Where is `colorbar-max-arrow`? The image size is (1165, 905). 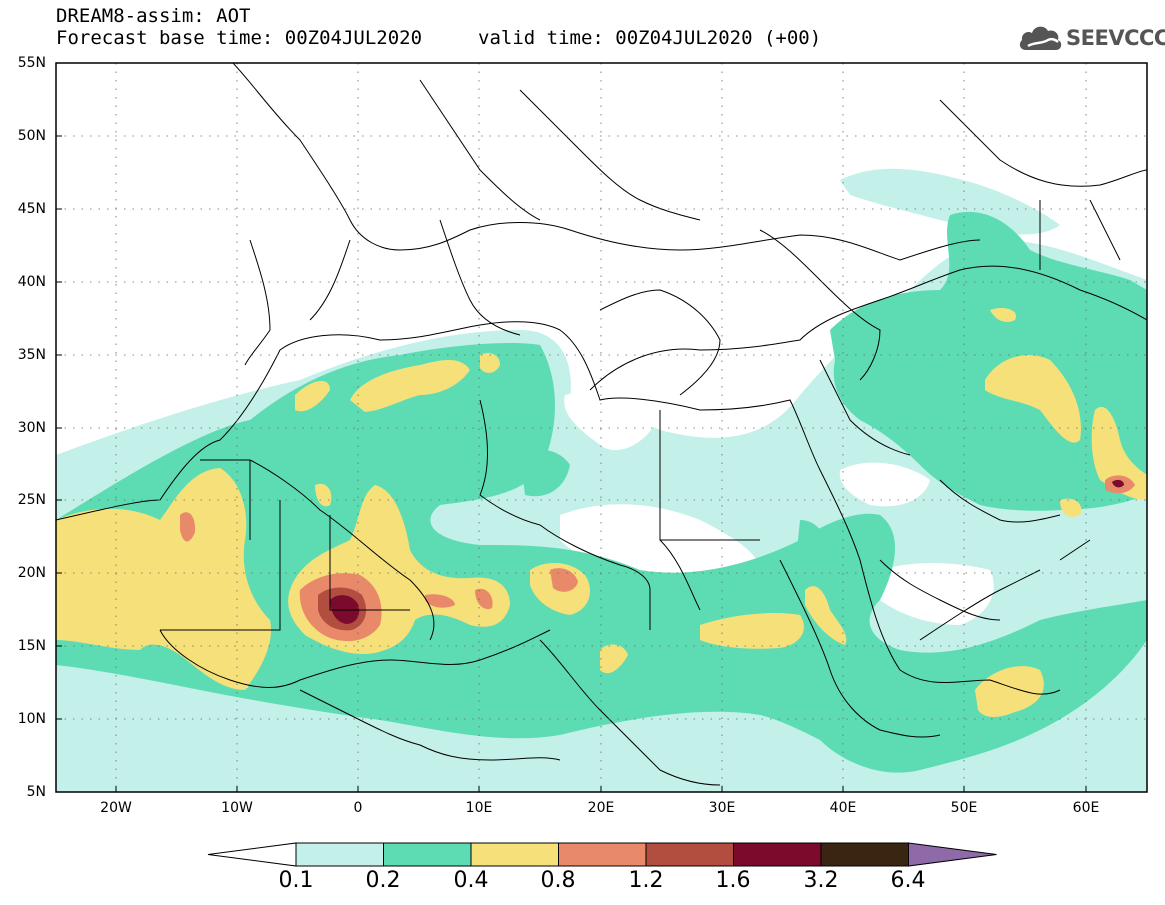 colorbar-max-arrow is located at coordinates (952, 854).